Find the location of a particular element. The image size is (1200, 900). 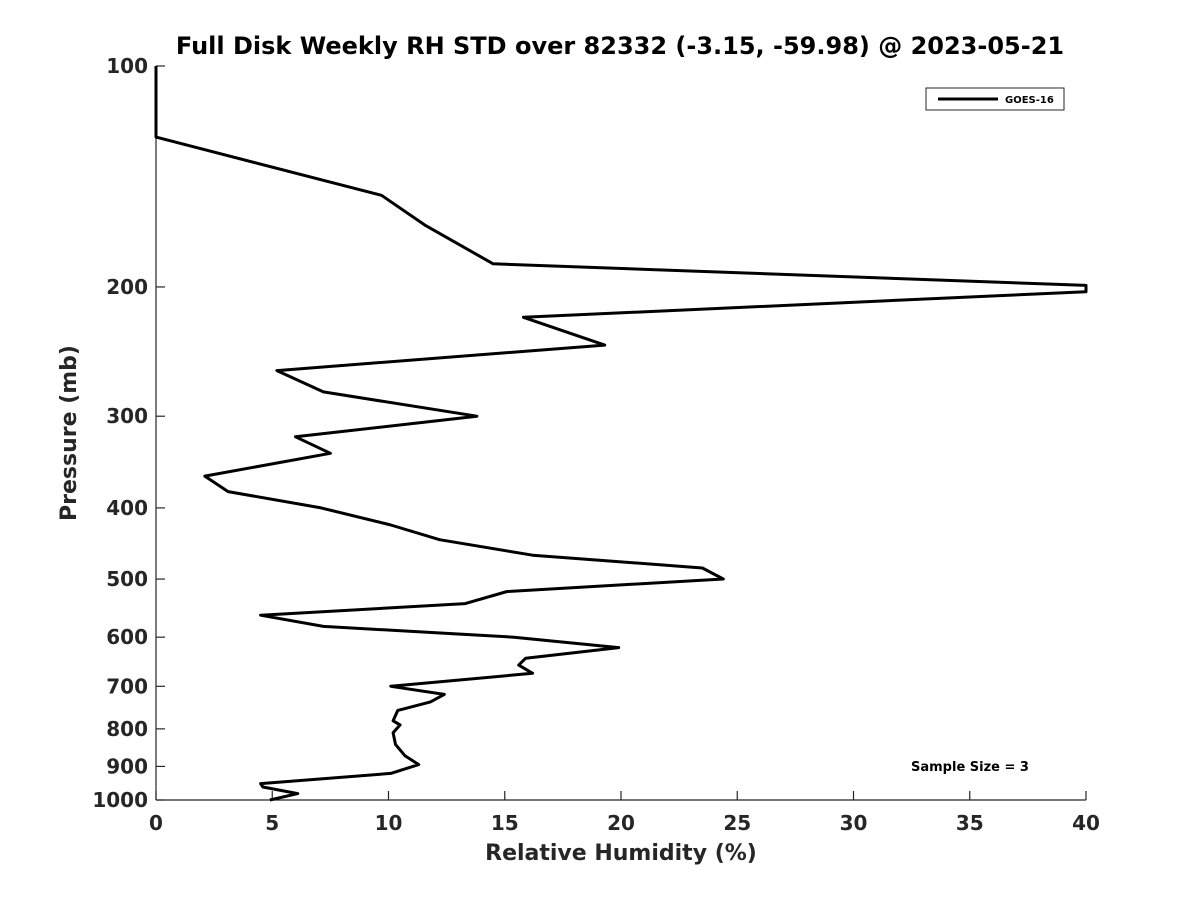

sample-size-annotation: Sample Size = 3 is located at coordinates (970, 767).